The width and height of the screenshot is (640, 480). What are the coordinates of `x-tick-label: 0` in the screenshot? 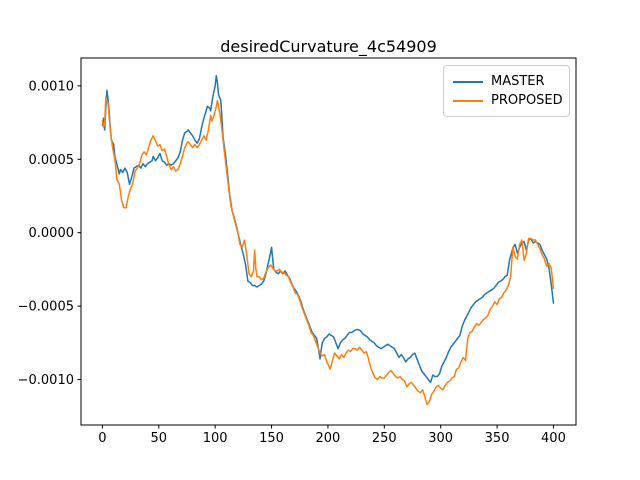 It's located at (102, 438).